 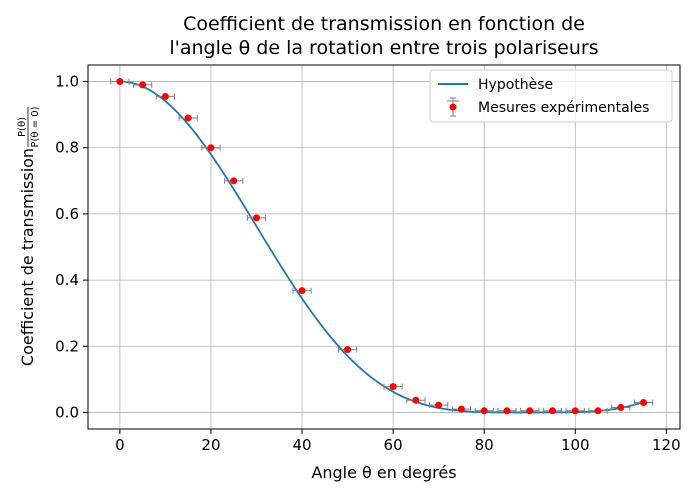 What do you see at coordinates (453, 107) in the screenshot?
I see `legend-marker-swatch` at bounding box center [453, 107].